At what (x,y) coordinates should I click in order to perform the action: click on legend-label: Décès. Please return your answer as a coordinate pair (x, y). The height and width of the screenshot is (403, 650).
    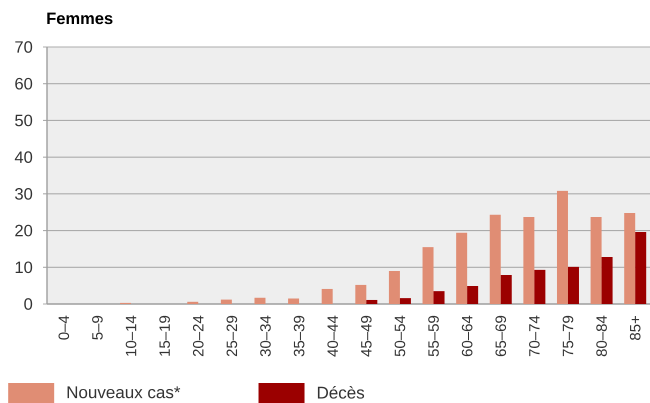
    Looking at the image, I should click on (341, 392).